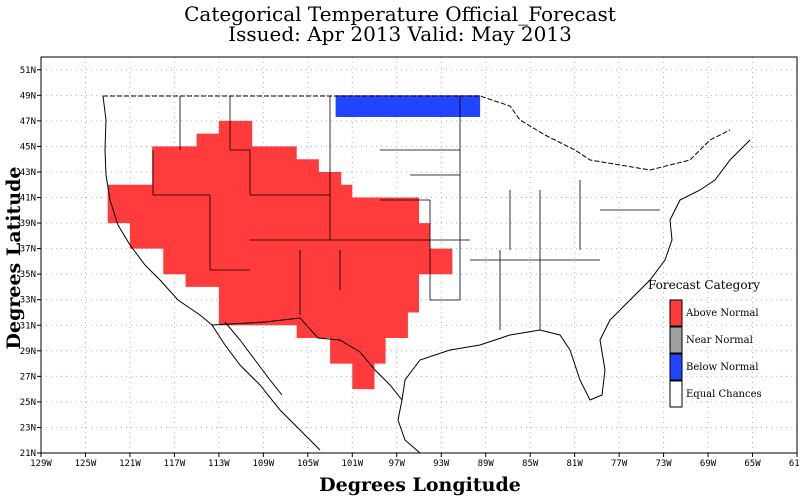 The height and width of the screenshot is (500, 800). I want to click on y-tick-label: 39N, so click(28, 224).